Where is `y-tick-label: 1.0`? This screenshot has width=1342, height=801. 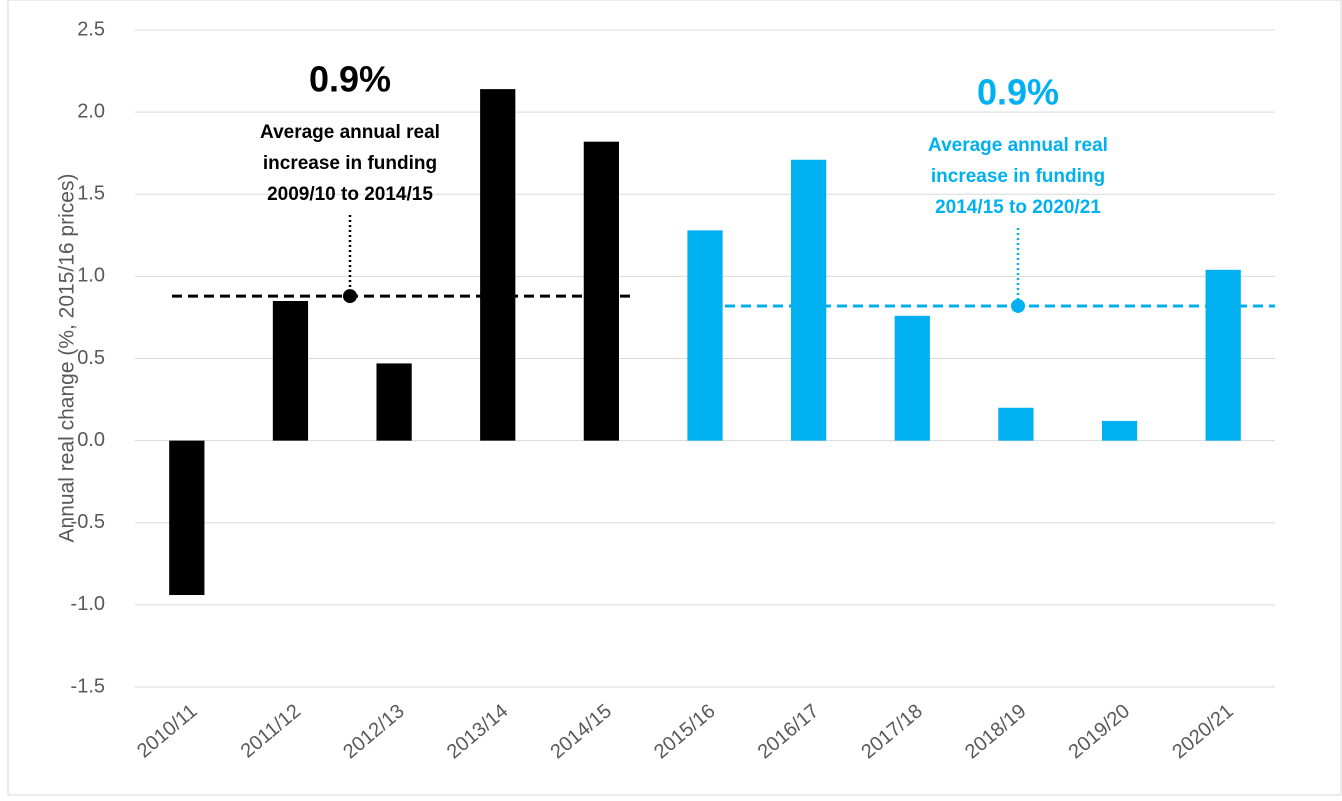 y-tick-label: 1.0 is located at coordinates (91, 276).